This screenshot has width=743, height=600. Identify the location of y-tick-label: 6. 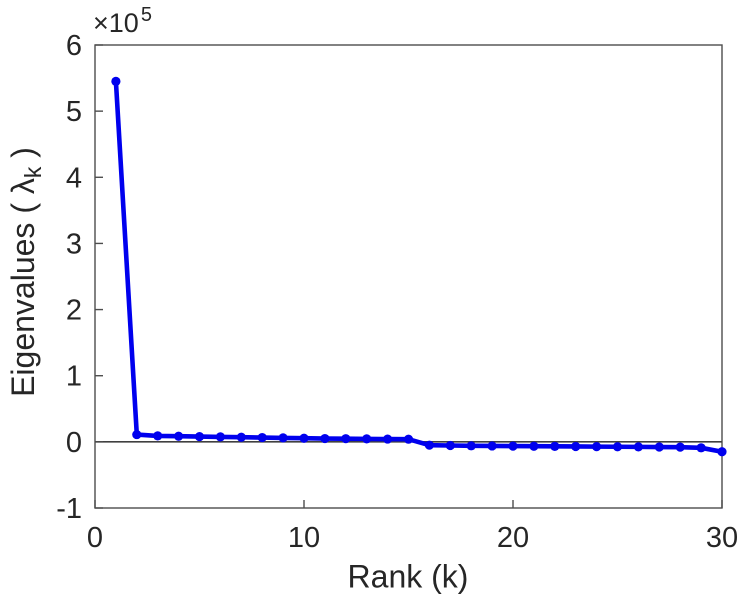
(74, 46).